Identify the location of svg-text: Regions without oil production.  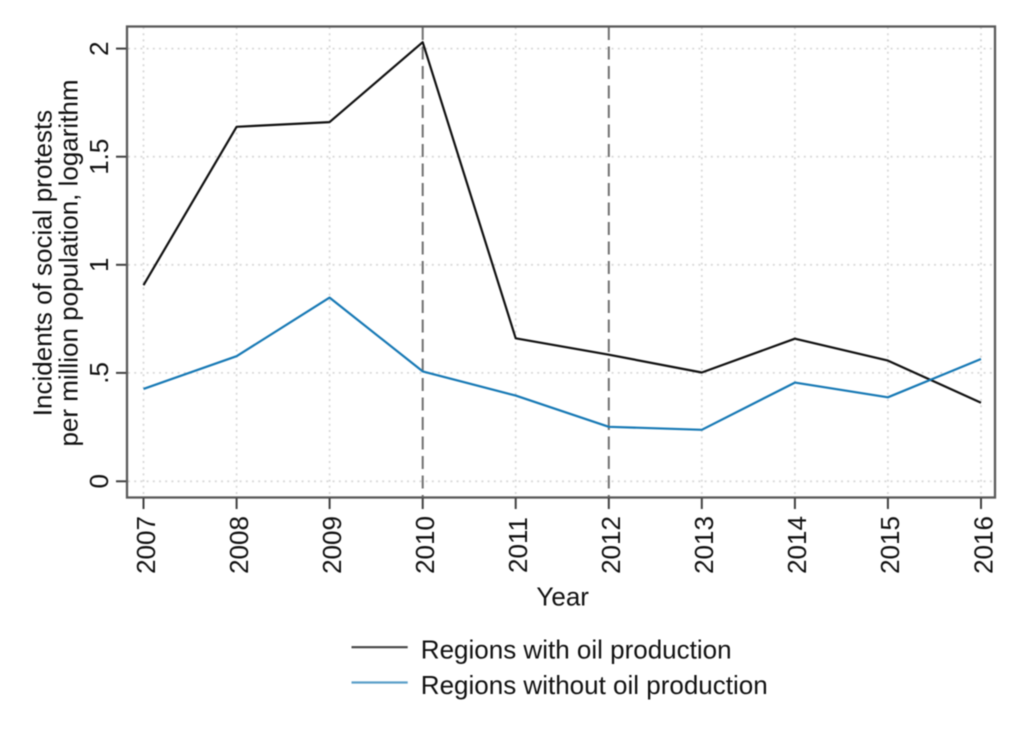
(594, 685).